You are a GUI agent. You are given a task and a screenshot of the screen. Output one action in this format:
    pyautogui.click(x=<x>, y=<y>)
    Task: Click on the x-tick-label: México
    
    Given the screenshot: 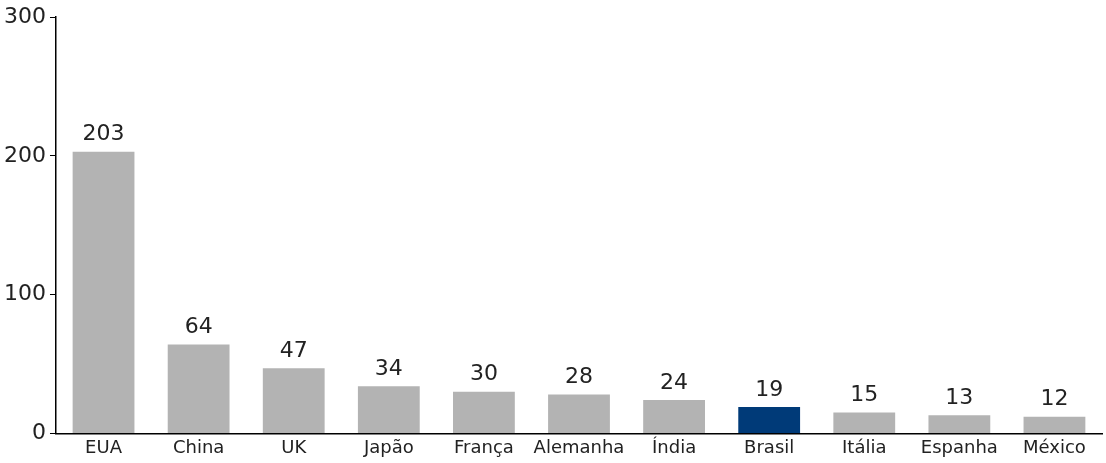 What is the action you would take?
    pyautogui.click(x=1054, y=446)
    